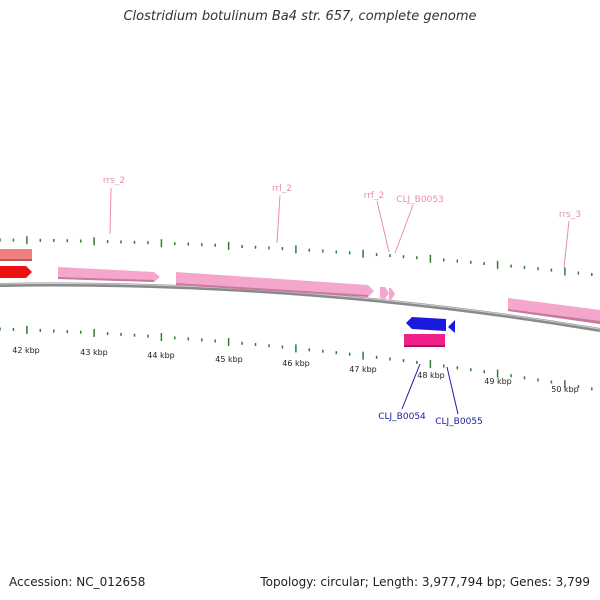 The width and height of the screenshot is (600, 600). What do you see at coordinates (296, 358) in the screenshot?
I see `lower-tick-track` at bounding box center [296, 358].